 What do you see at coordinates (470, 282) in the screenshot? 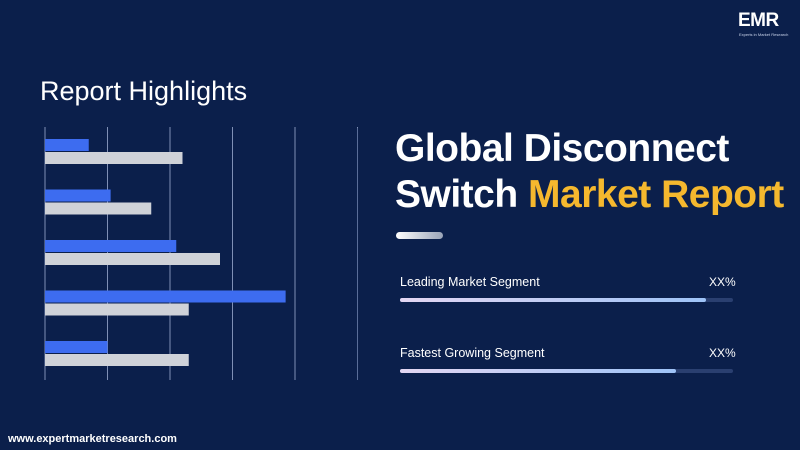
I see `metric-label-leading: Leading Market Segment` at bounding box center [470, 282].